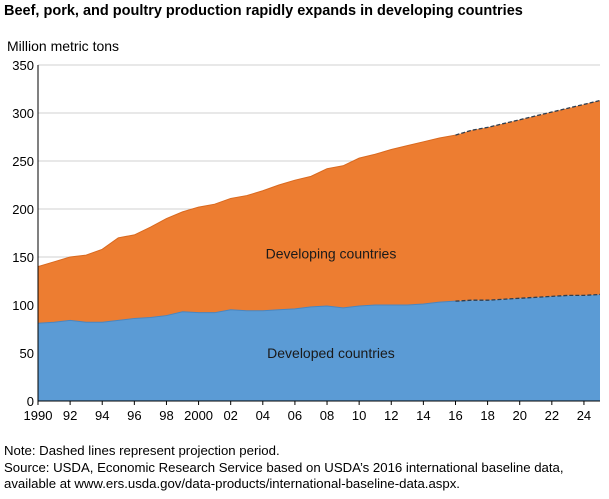 This screenshot has height=499, width=609. Describe the element at coordinates (331, 254) in the screenshot. I see `developing-countries-label: Developing countries` at that location.